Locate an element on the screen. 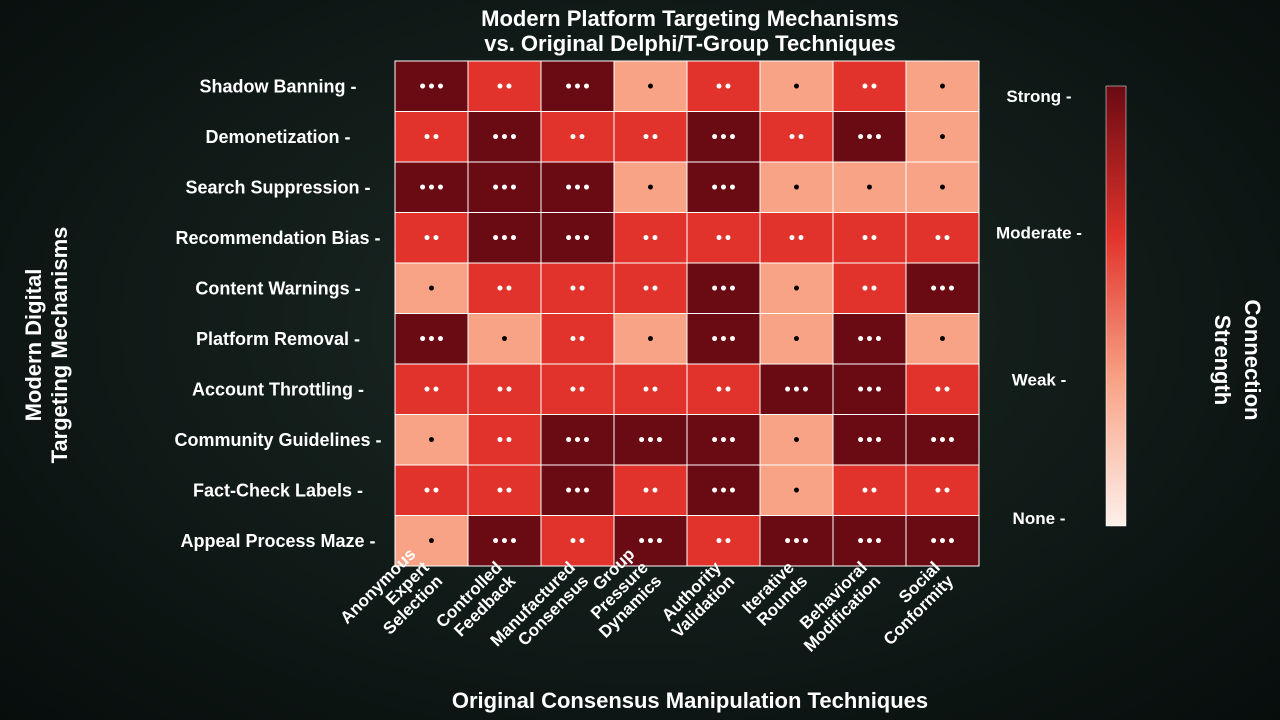 Image resolution: width=1280 pixels, height=720 pixels. row-label: Fact-Check Labels - is located at coordinates (278, 490).